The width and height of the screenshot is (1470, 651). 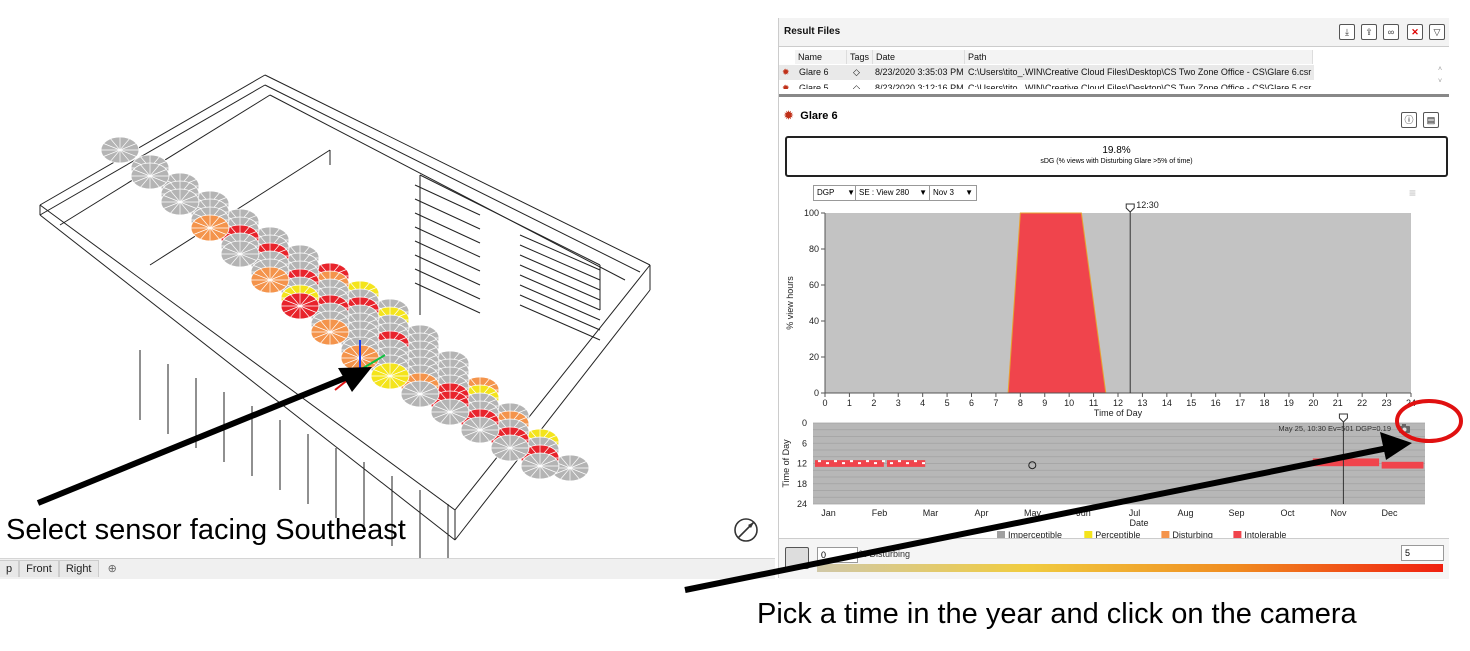 I want to click on x-tick-label: 14, so click(x=1167, y=403).